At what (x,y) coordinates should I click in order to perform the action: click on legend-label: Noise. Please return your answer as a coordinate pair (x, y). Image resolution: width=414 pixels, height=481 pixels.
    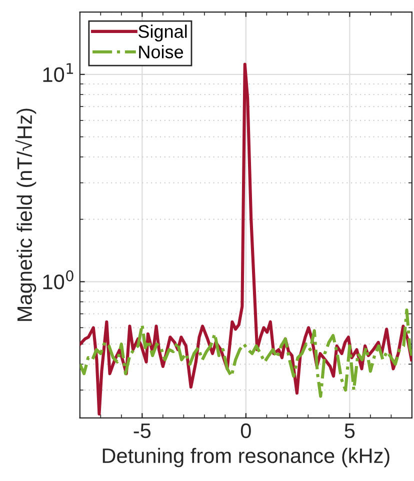
    Looking at the image, I should click on (161, 51).